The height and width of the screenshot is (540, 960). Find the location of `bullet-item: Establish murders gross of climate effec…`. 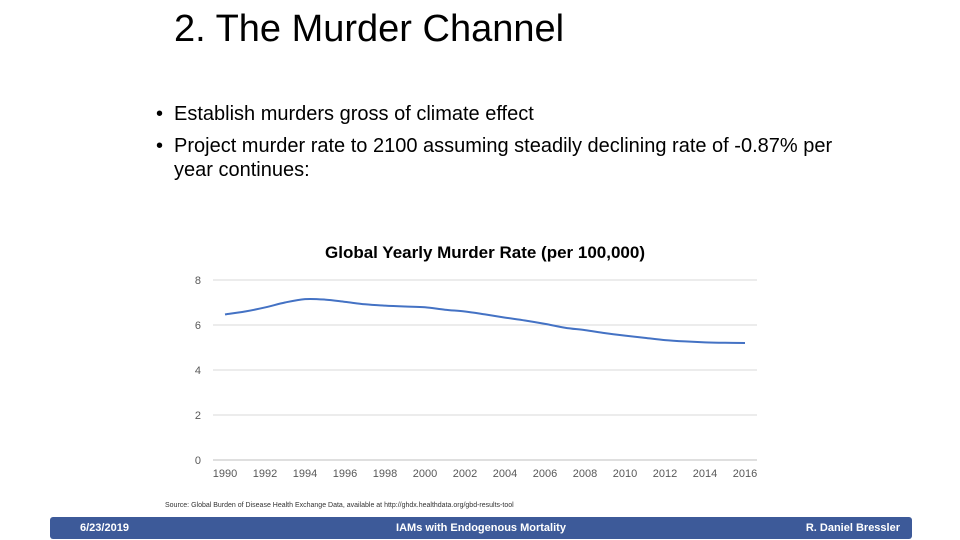

bullet-item: Establish murders gross of climate effec… is located at coordinates (506, 114).